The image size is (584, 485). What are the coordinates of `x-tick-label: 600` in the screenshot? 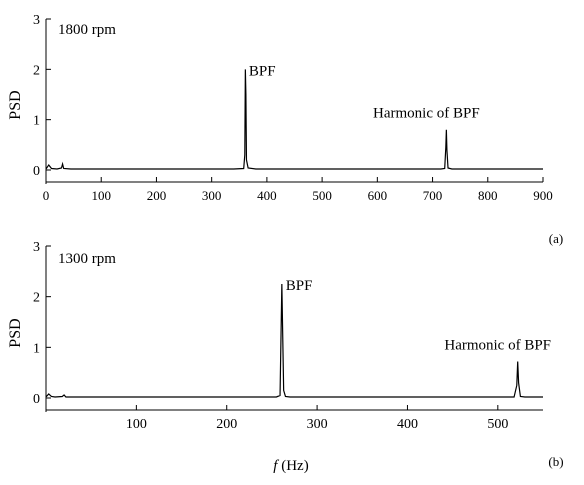 It's located at (378, 195).